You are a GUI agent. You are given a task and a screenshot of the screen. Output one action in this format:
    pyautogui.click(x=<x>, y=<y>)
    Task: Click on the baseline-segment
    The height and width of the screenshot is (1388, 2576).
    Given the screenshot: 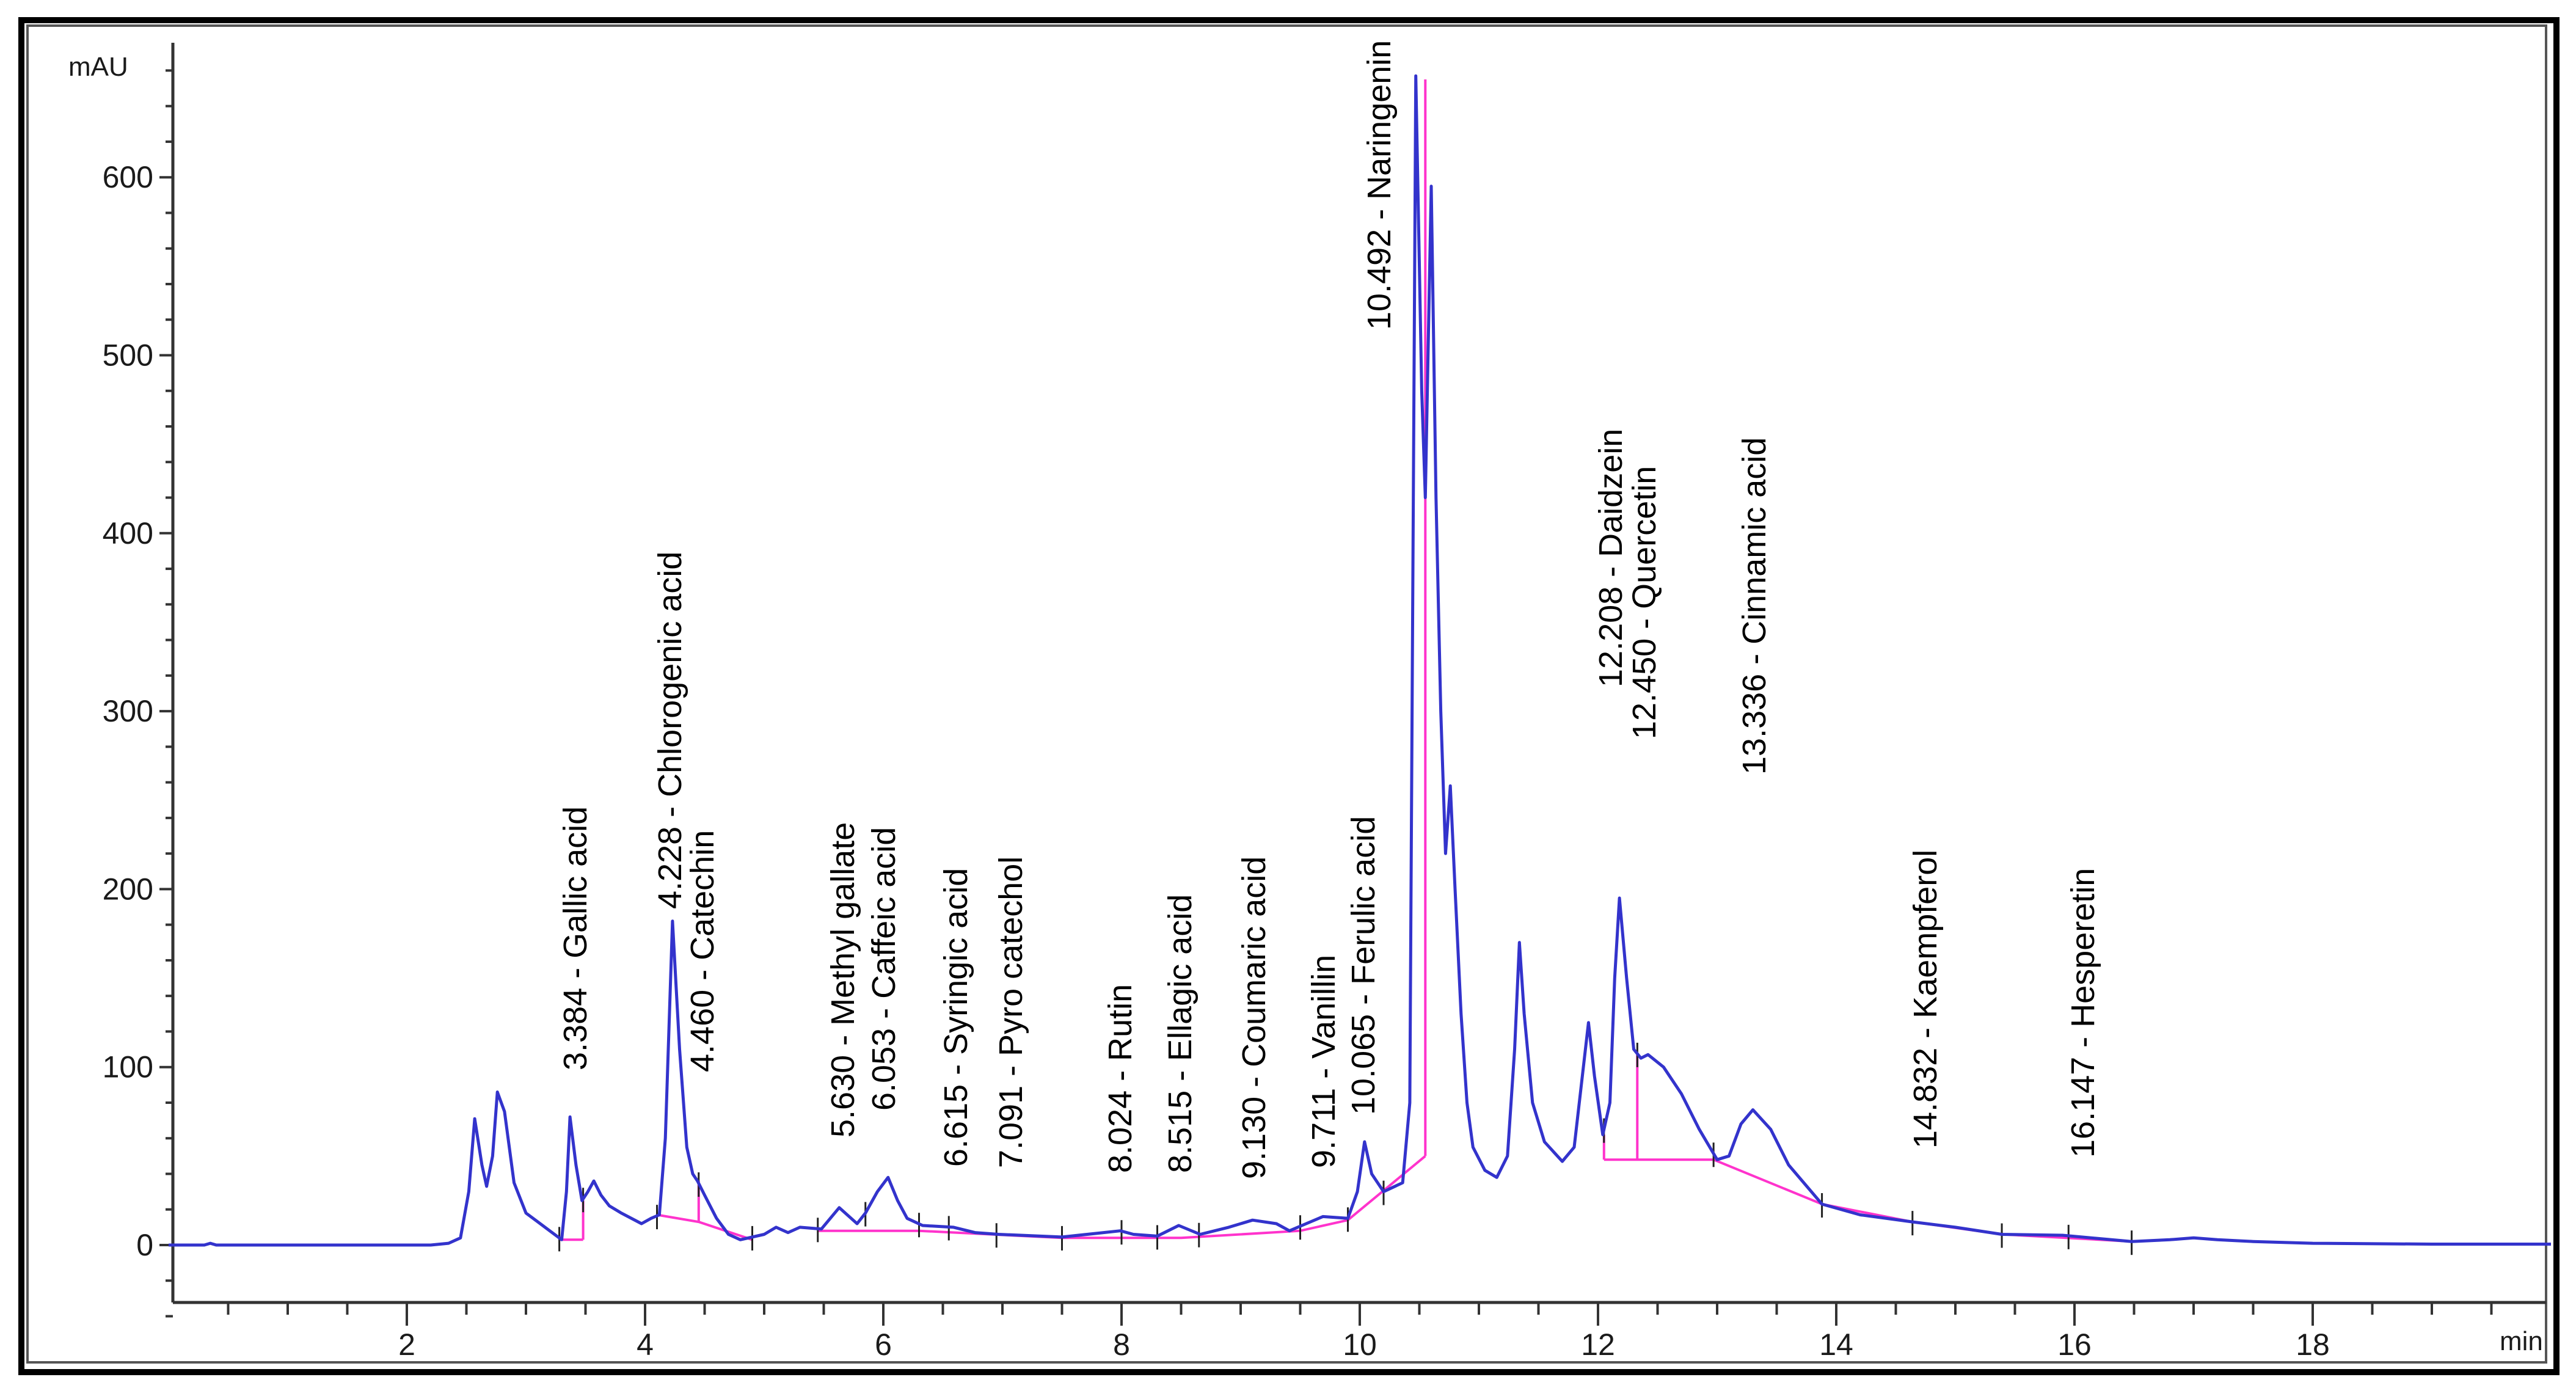 What is the action you would take?
    pyautogui.click(x=705, y=1227)
    